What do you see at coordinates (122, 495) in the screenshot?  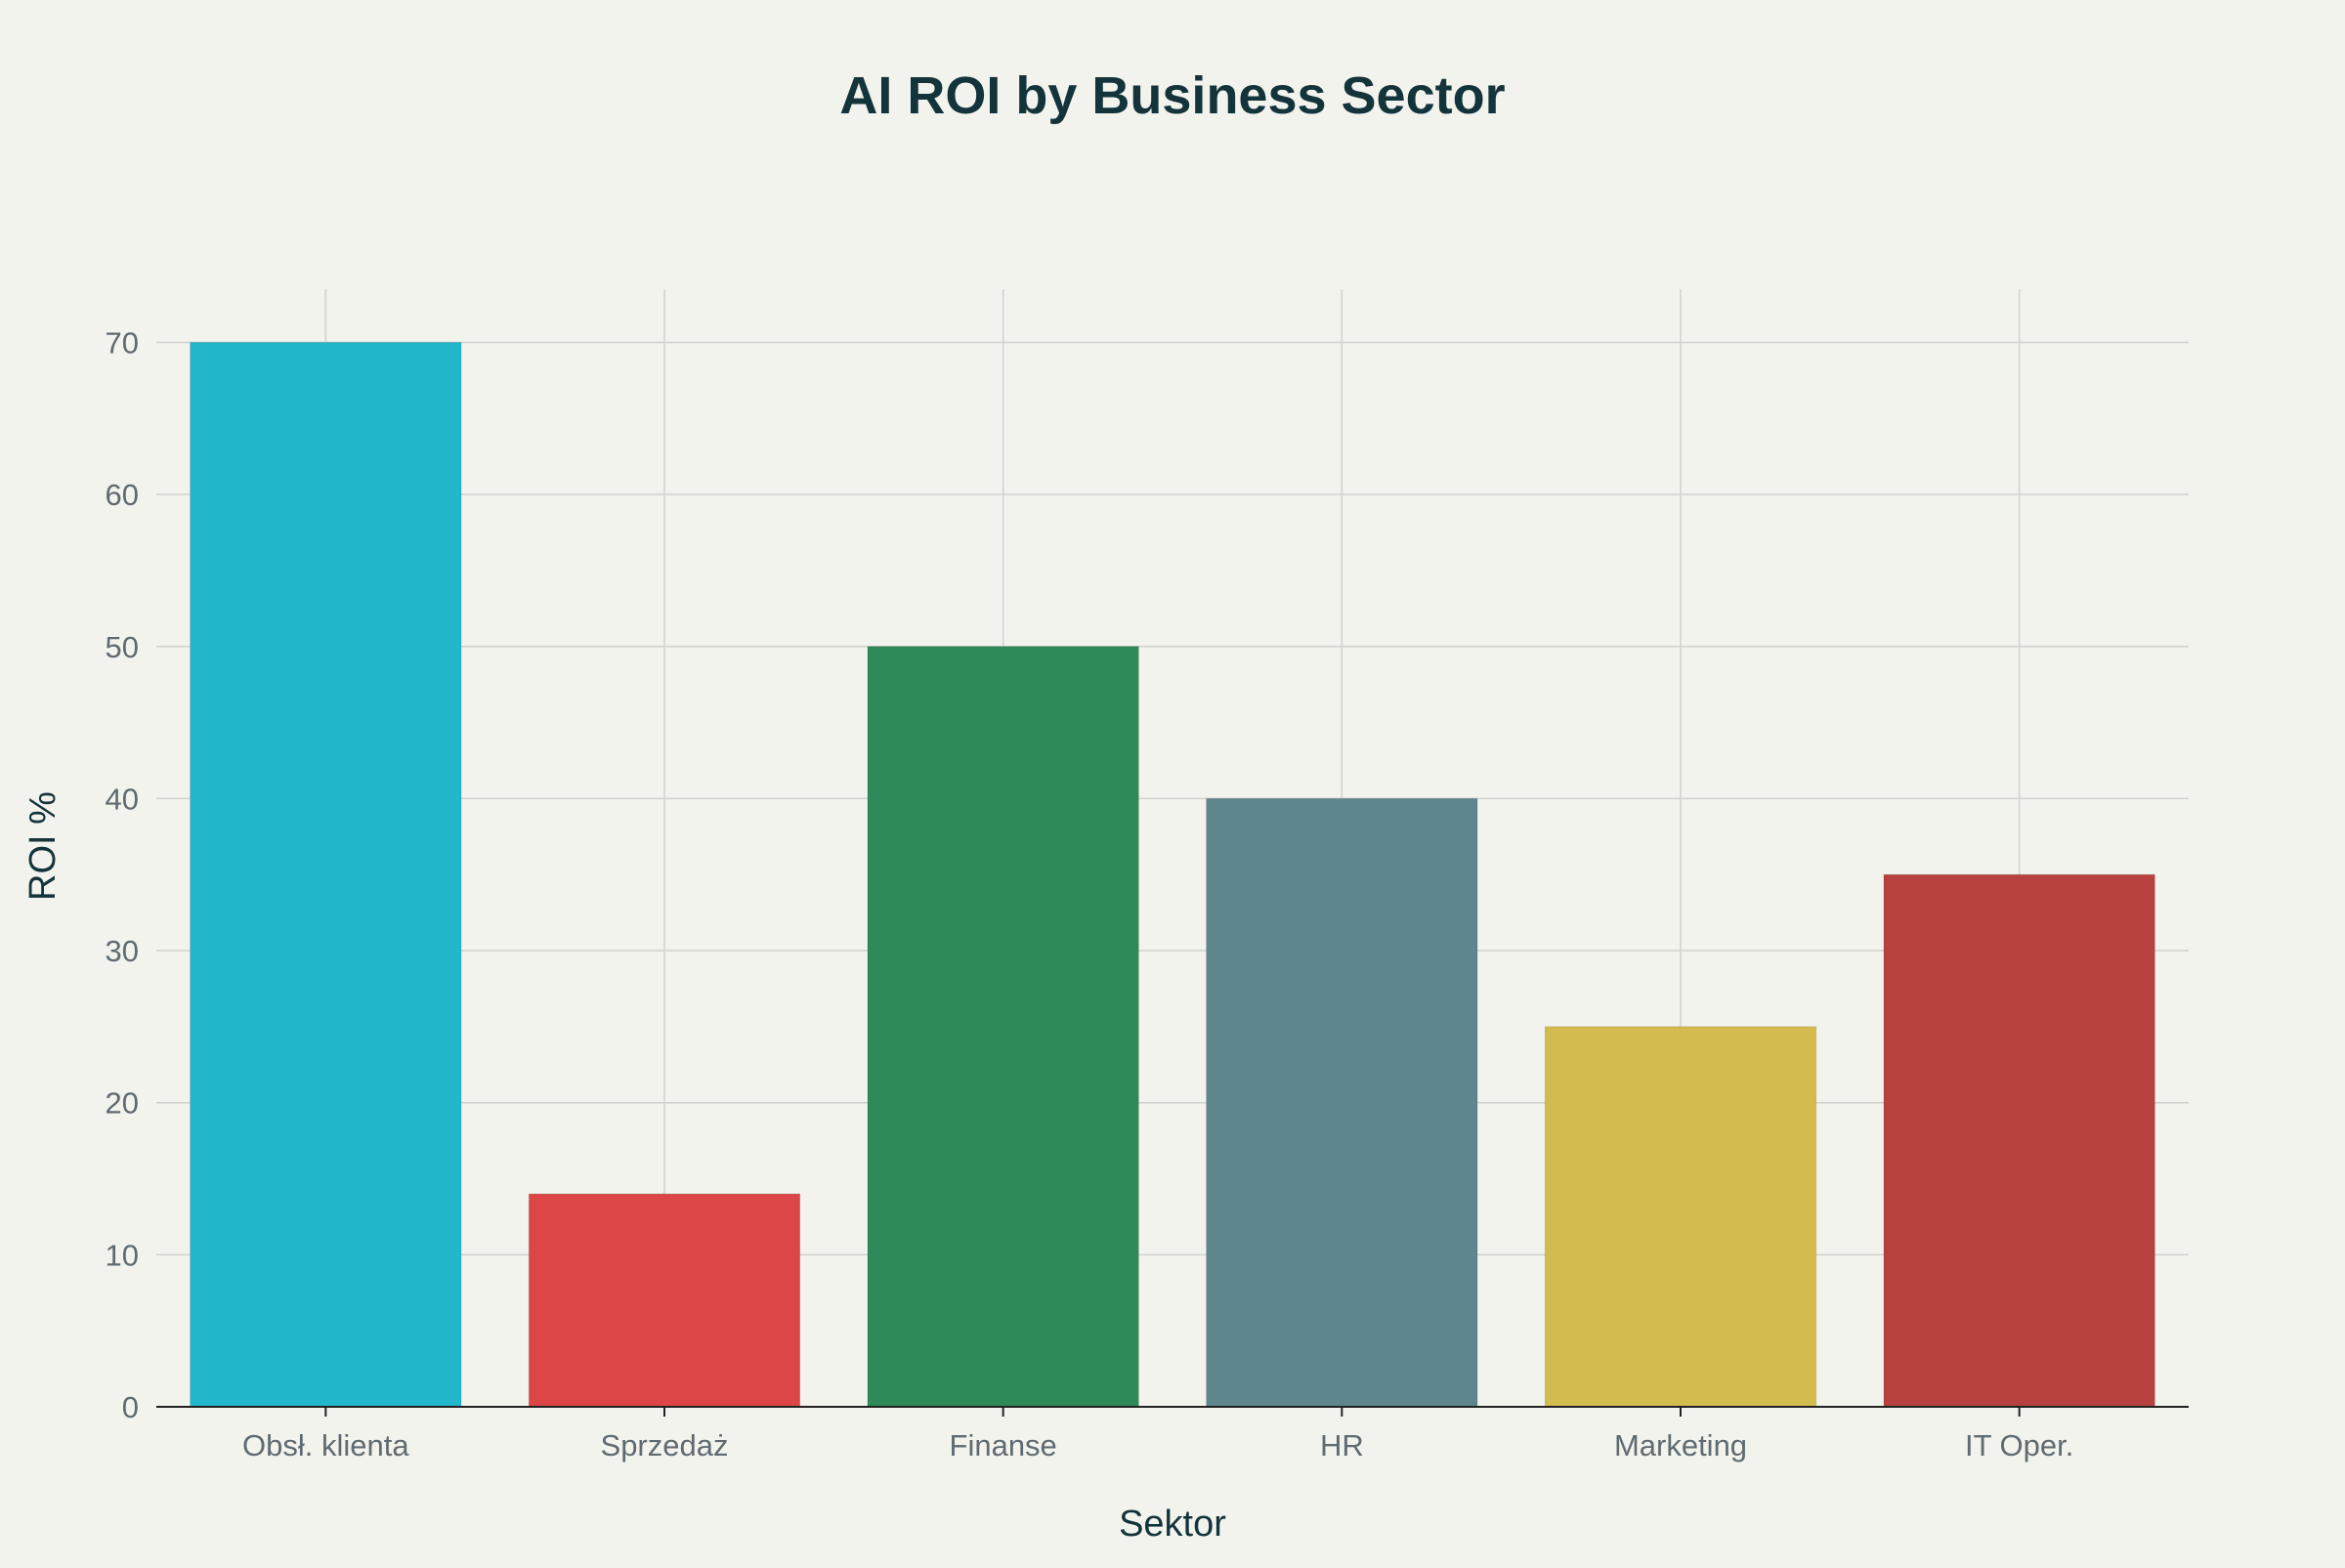 I see `y-tick-label: 60` at bounding box center [122, 495].